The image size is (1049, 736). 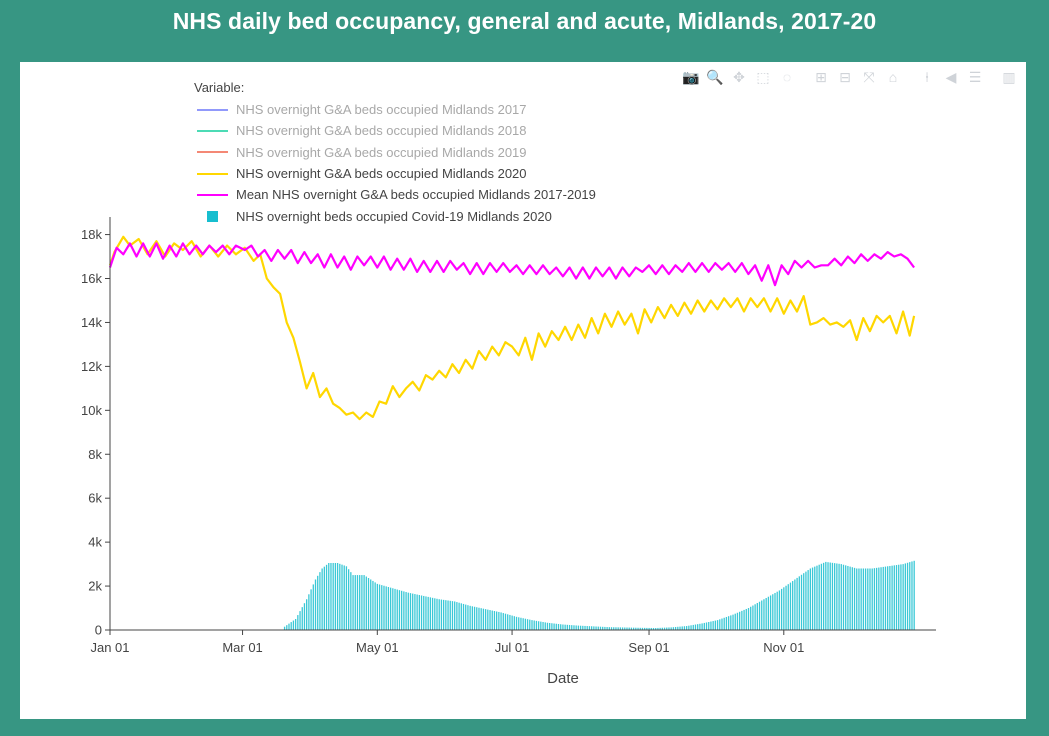 What do you see at coordinates (739, 76) in the screenshot?
I see `pan-icon: ✥` at bounding box center [739, 76].